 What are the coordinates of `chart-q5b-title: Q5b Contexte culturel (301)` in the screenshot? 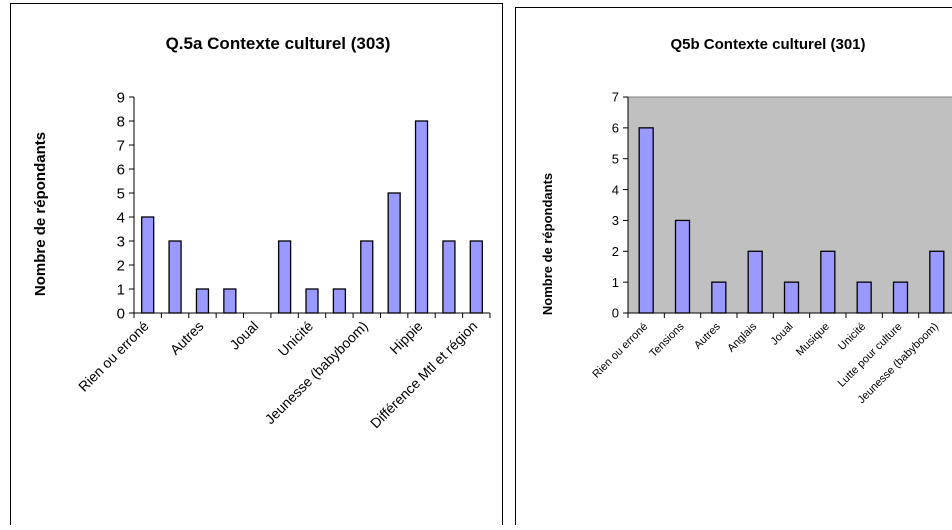 It's located at (767, 44).